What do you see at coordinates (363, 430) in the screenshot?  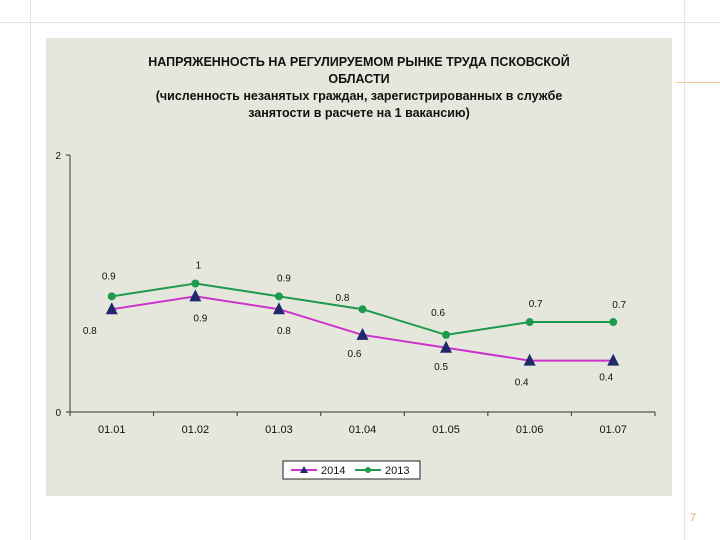 I see `x-tick-label: 01.04` at bounding box center [363, 430].